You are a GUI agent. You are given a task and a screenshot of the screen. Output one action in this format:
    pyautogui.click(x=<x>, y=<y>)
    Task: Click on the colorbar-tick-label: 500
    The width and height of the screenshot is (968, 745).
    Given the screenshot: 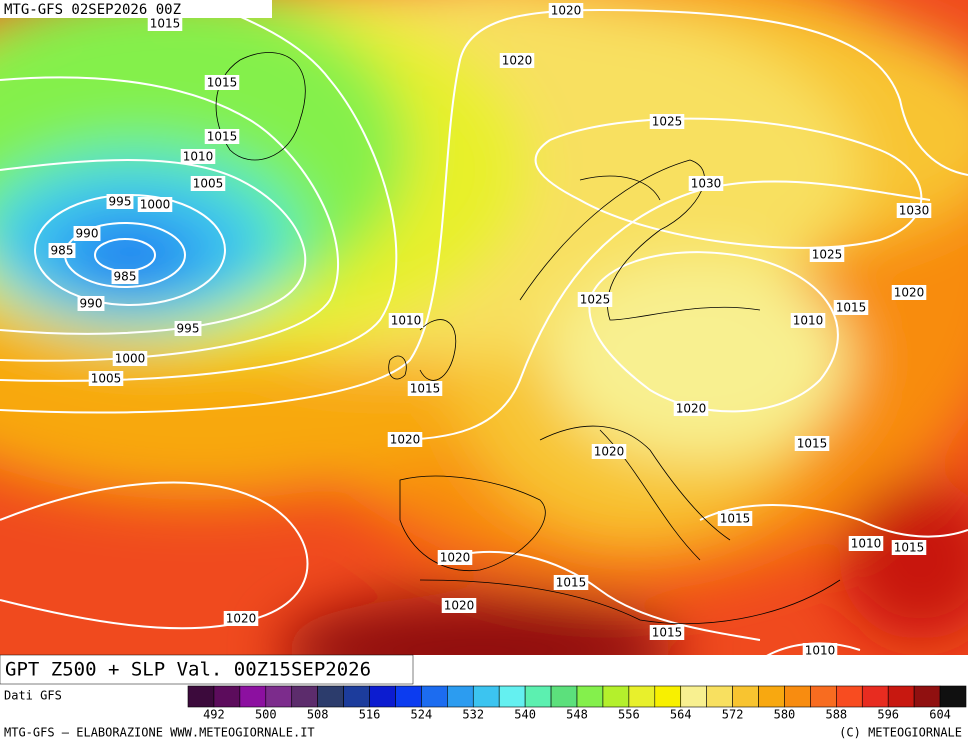 What is the action you would take?
    pyautogui.click(x=266, y=715)
    